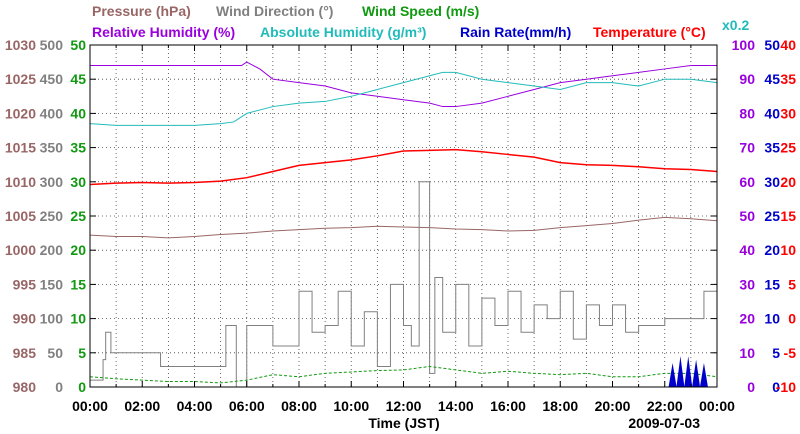 This screenshot has height=434, width=800. Describe the element at coordinates (649, 32) in the screenshot. I see `legend-temperature: Temperature (°C)` at that location.